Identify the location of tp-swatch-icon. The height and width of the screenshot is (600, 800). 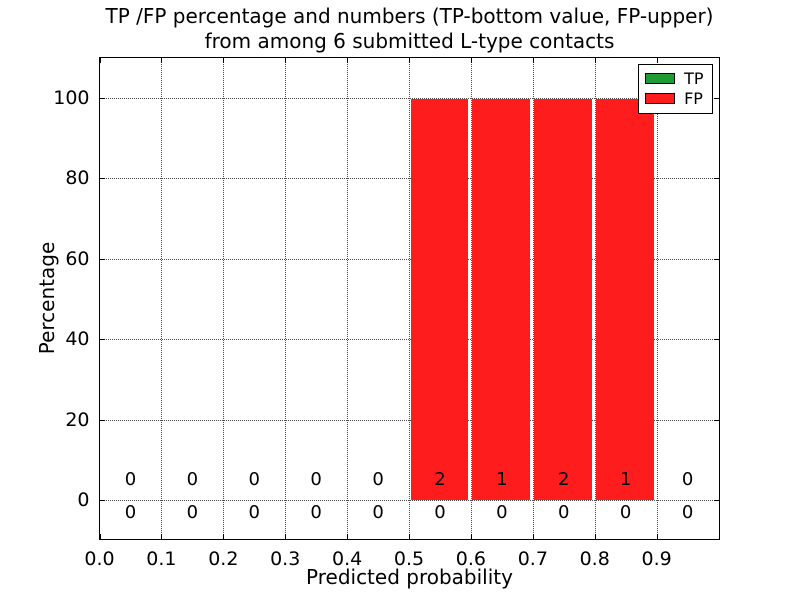
(660, 78).